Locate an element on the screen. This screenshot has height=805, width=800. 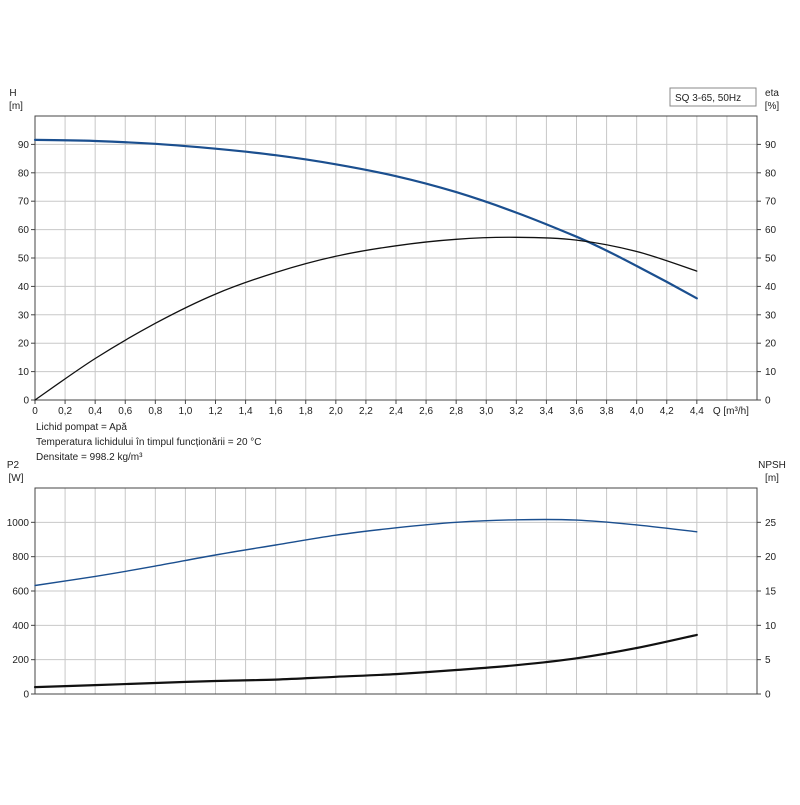
x-axis-tick-label: 4,0 is located at coordinates (637, 411).